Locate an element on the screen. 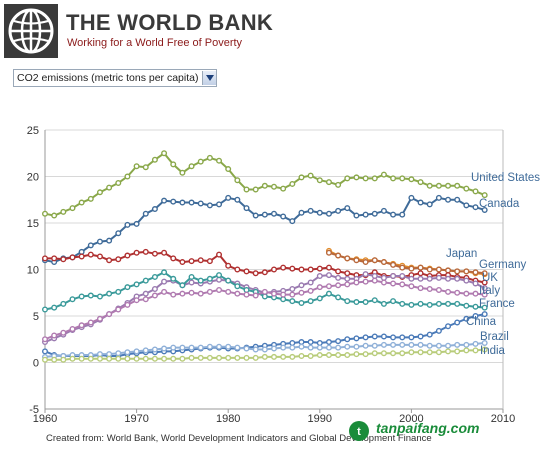  series-end-label: India is located at coordinates (493, 351).